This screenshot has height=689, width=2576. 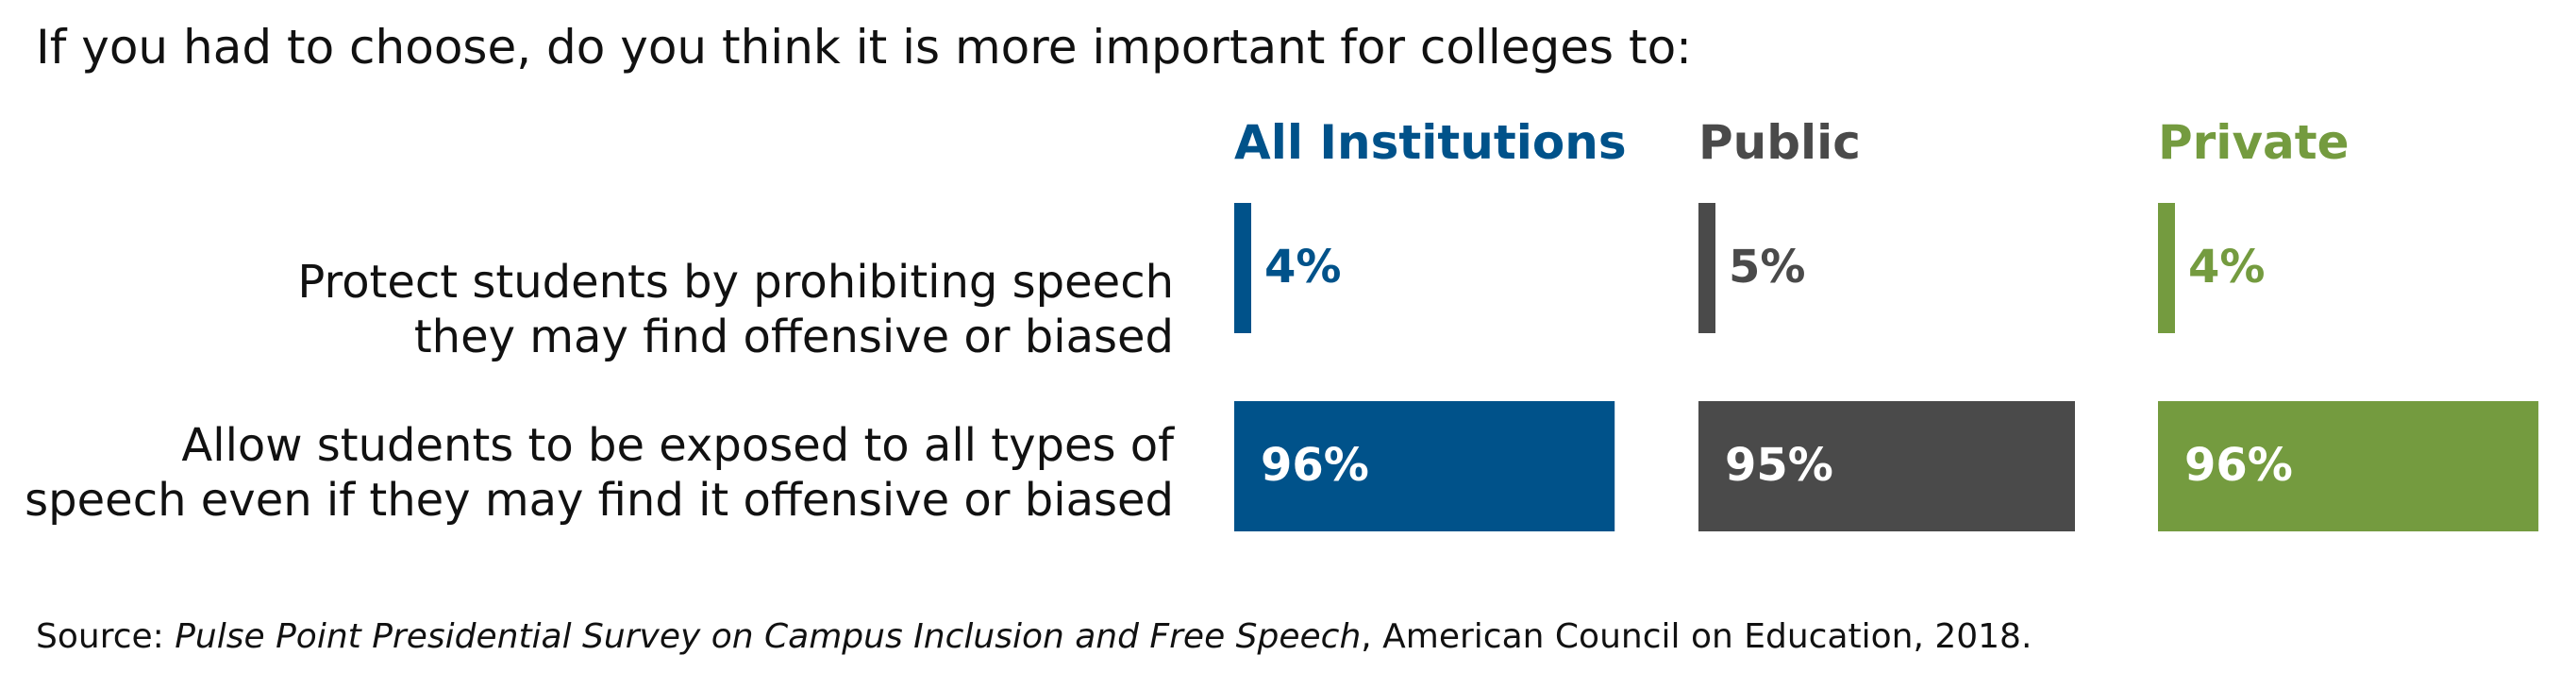 What do you see at coordinates (1767, 267) in the screenshot?
I see `value-label-public-row-1: 5%` at bounding box center [1767, 267].